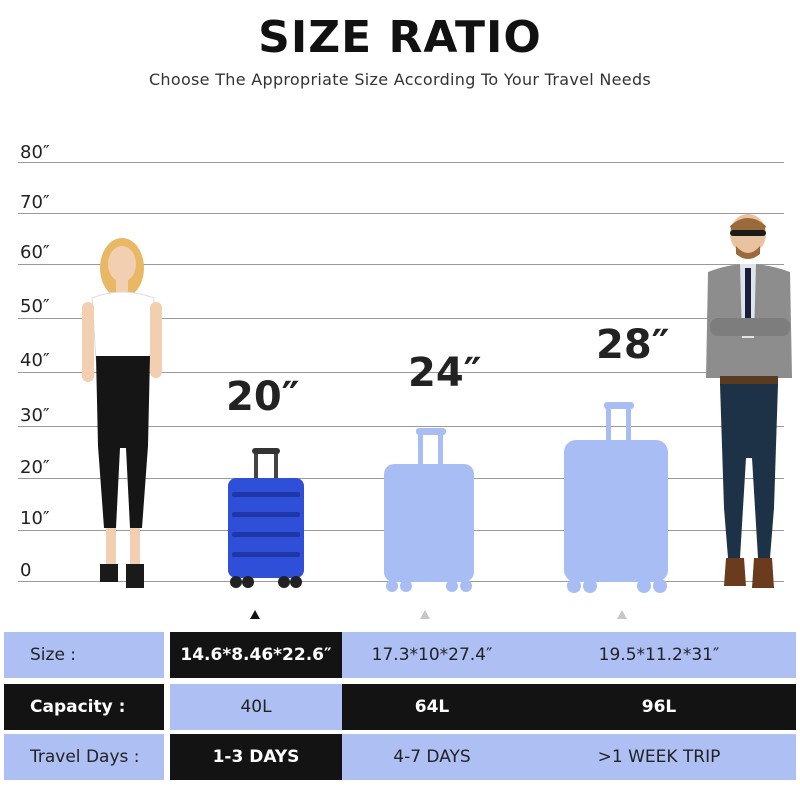 This screenshot has width=800, height=800. Describe the element at coordinates (35, 467) in the screenshot. I see `scale-label: 20″` at that location.